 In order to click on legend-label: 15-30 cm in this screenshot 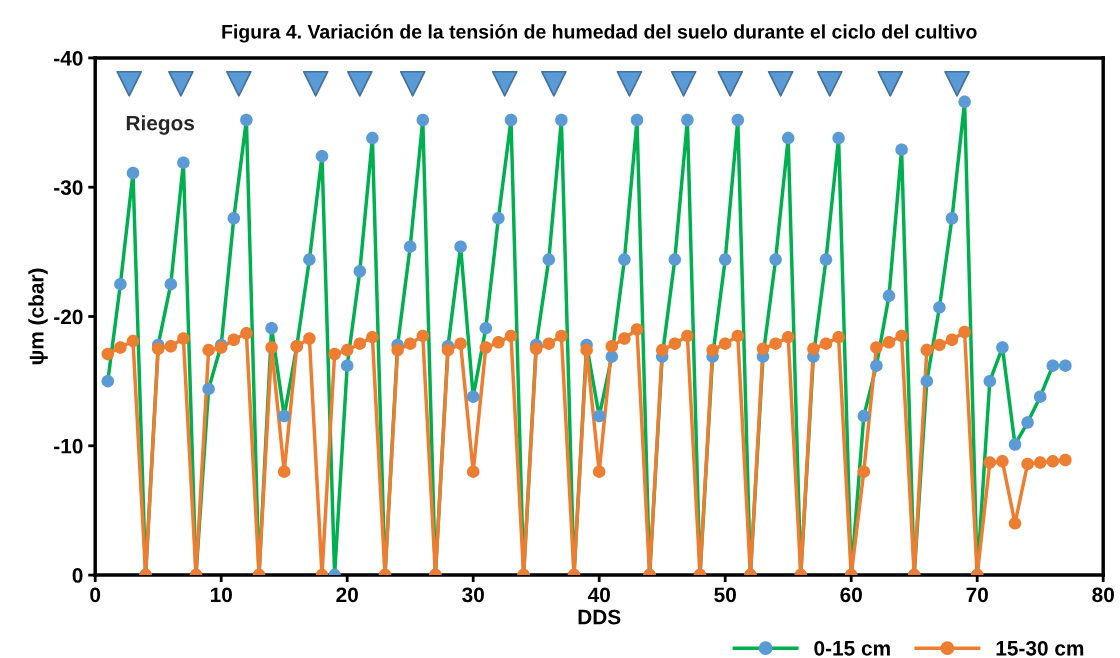, I will do `click(1040, 648)`.